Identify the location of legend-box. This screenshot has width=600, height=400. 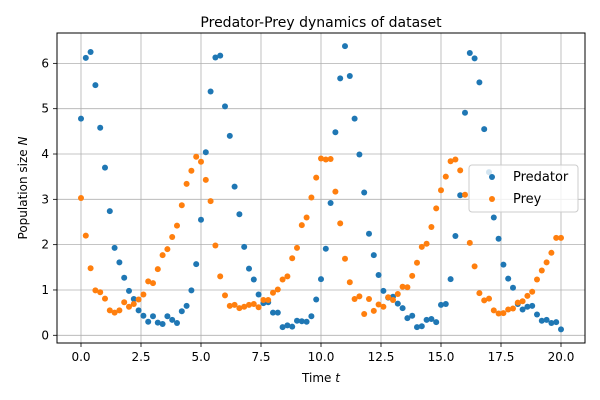
(523, 188).